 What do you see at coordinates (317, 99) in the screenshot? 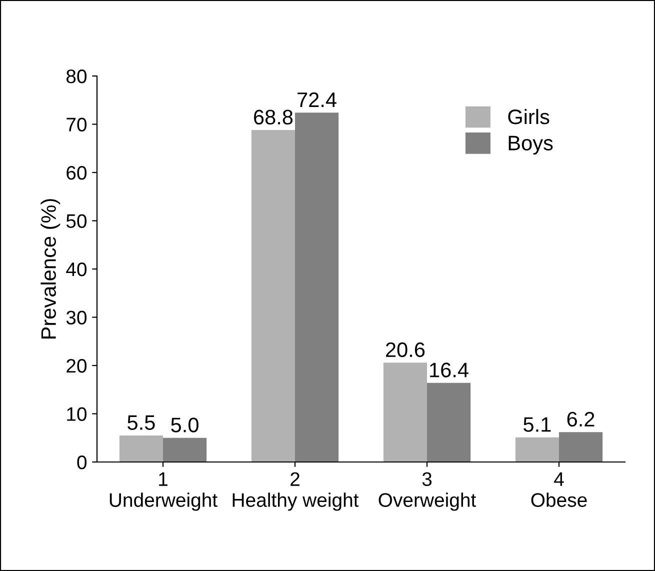
I see `data-label: 72.4` at bounding box center [317, 99].